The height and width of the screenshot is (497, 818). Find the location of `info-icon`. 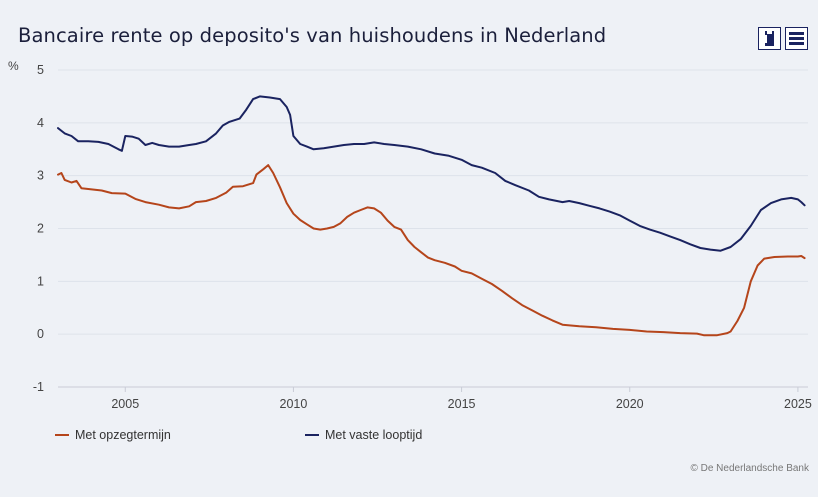

info-icon is located at coordinates (769, 38).